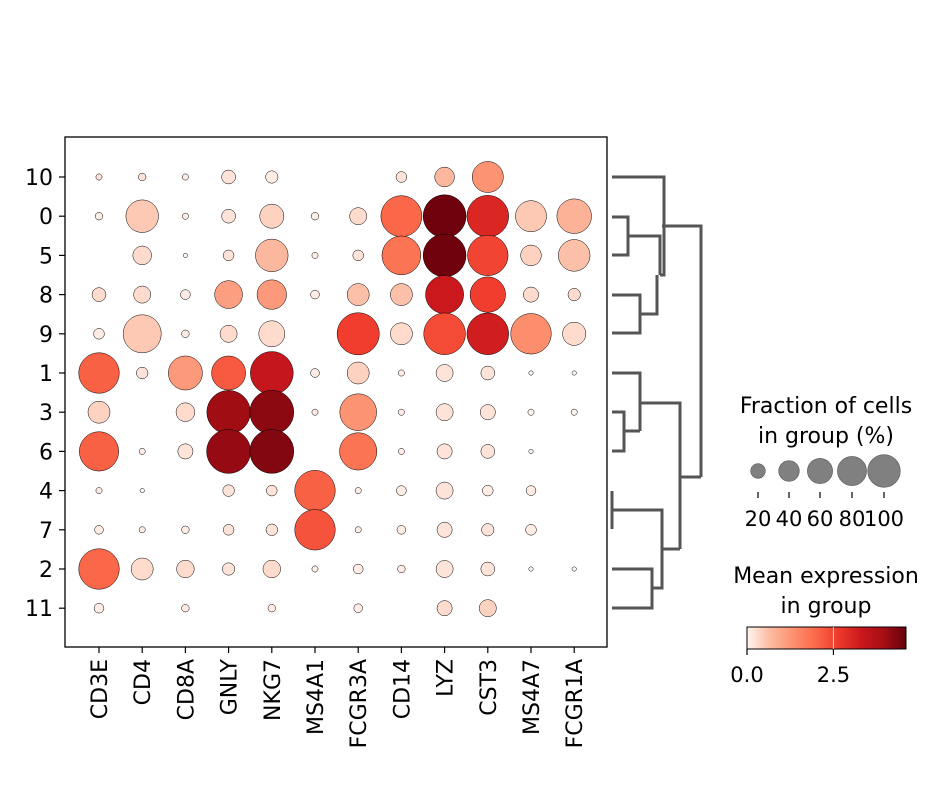  What do you see at coordinates (531, 451) in the screenshot?
I see `dot-6-MS4A7` at bounding box center [531, 451].